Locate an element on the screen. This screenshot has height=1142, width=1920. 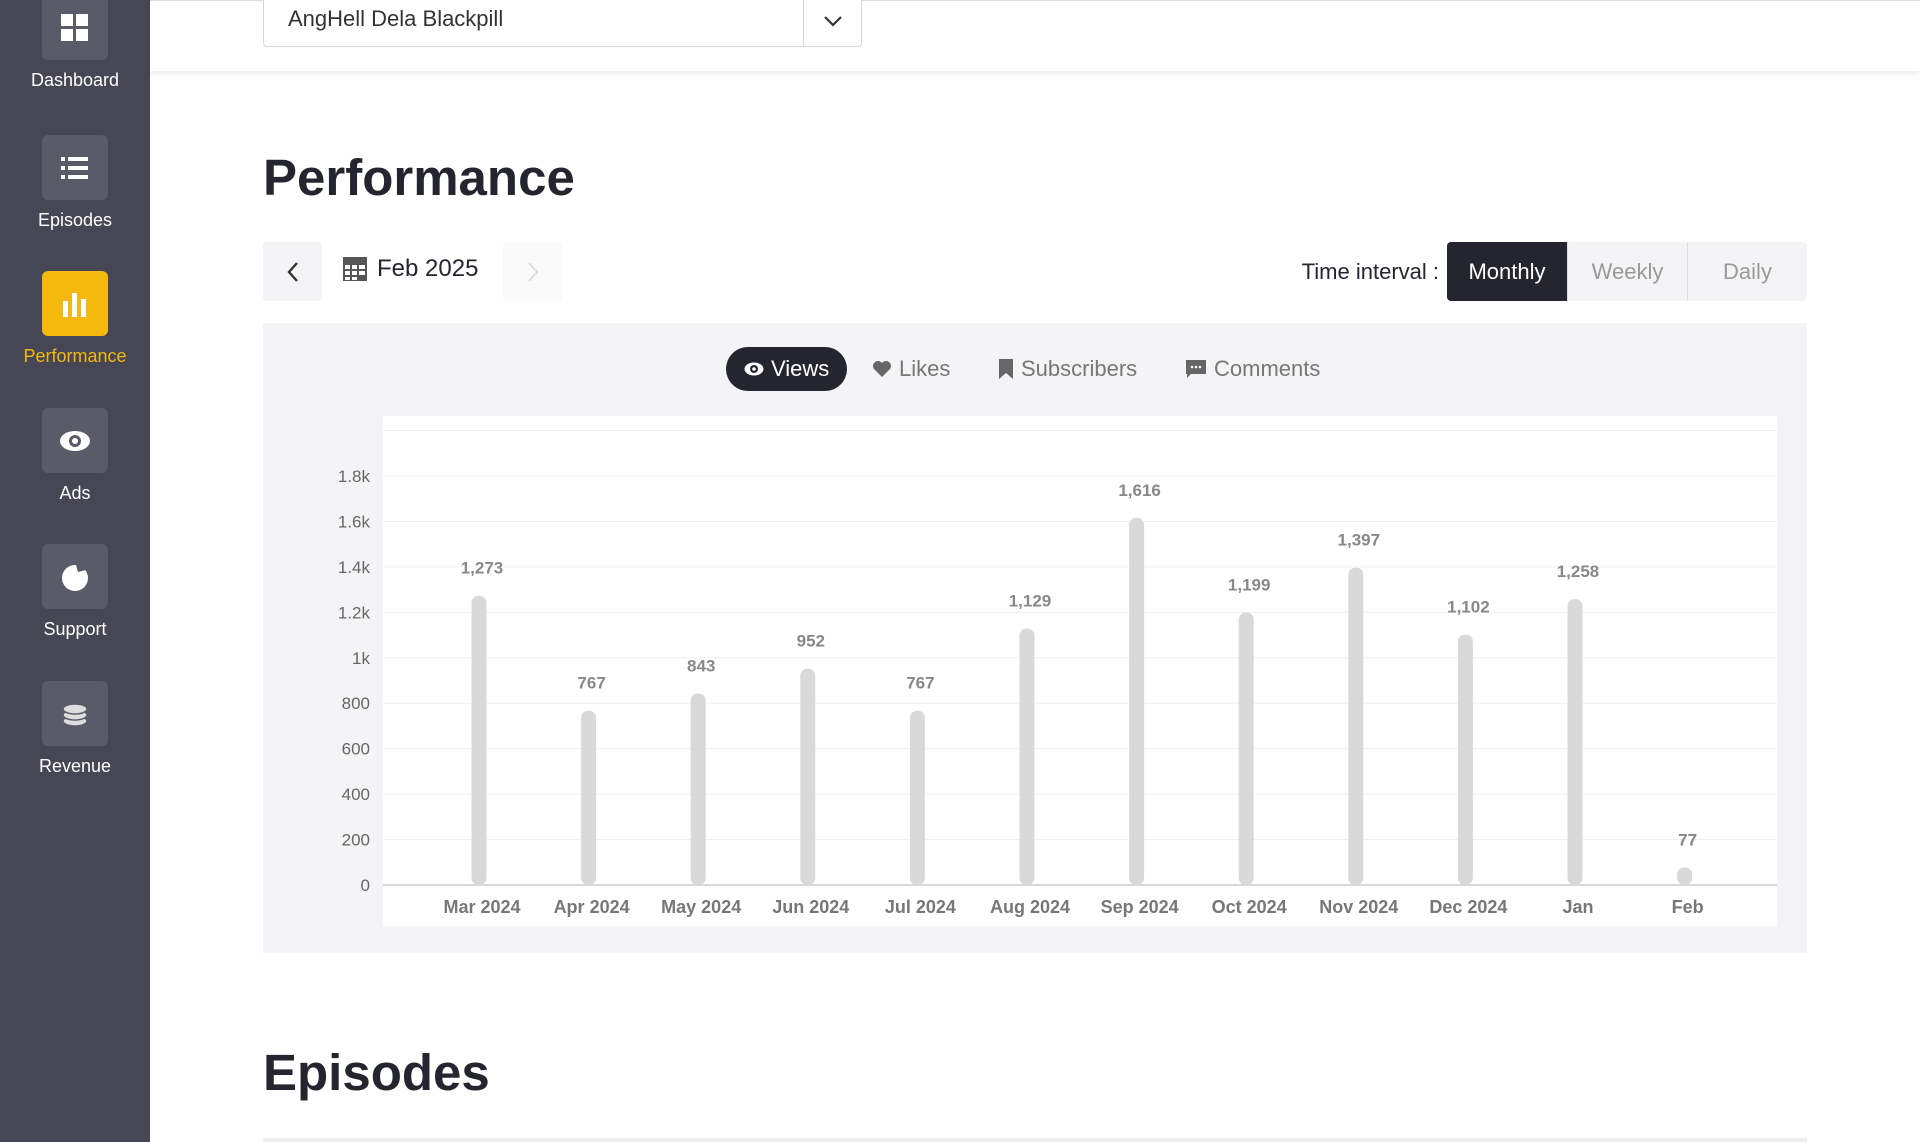
x-tick-label: Jan is located at coordinates (1577, 907).